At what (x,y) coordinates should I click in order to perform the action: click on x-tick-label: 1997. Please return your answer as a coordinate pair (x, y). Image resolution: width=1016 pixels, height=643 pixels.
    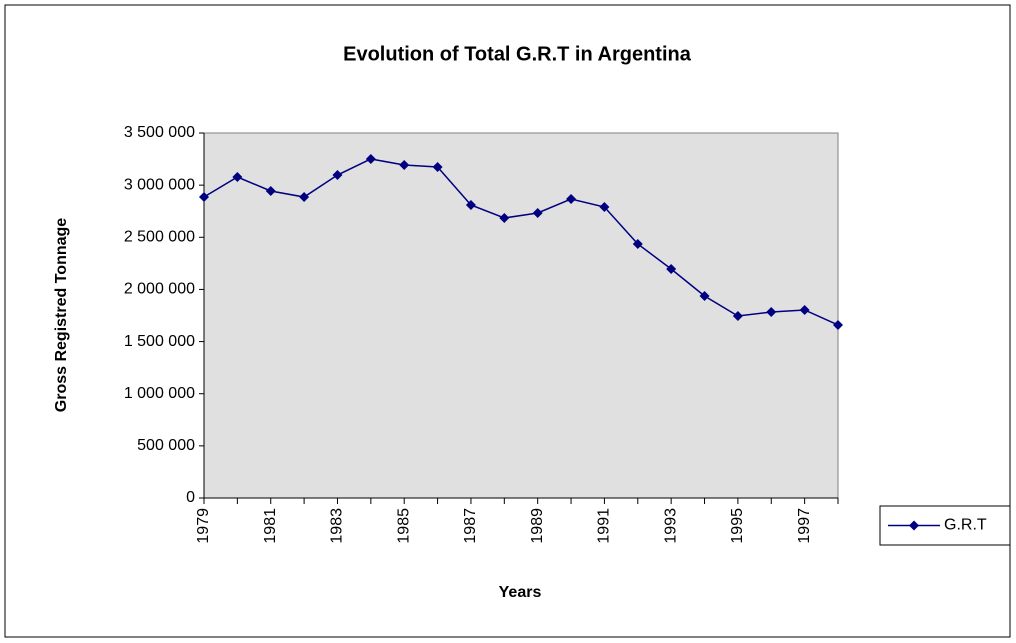
    Looking at the image, I should click on (804, 526).